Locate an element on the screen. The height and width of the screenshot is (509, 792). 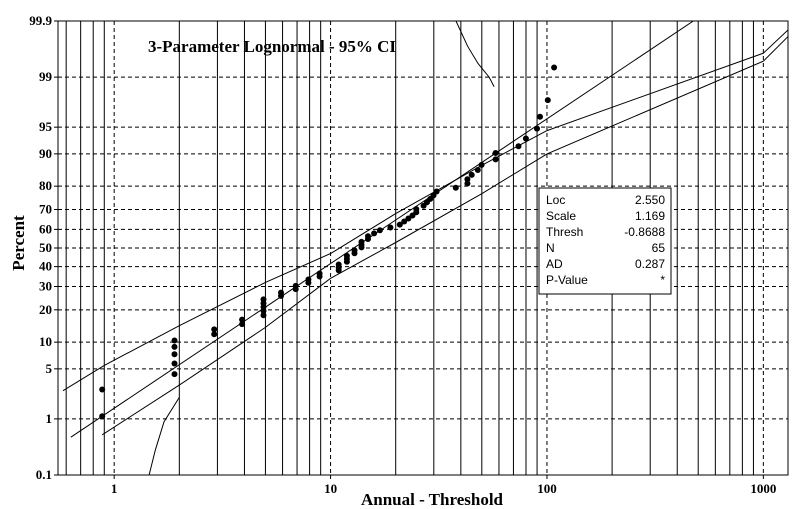
stat-label: P-Value is located at coordinates (567, 280).